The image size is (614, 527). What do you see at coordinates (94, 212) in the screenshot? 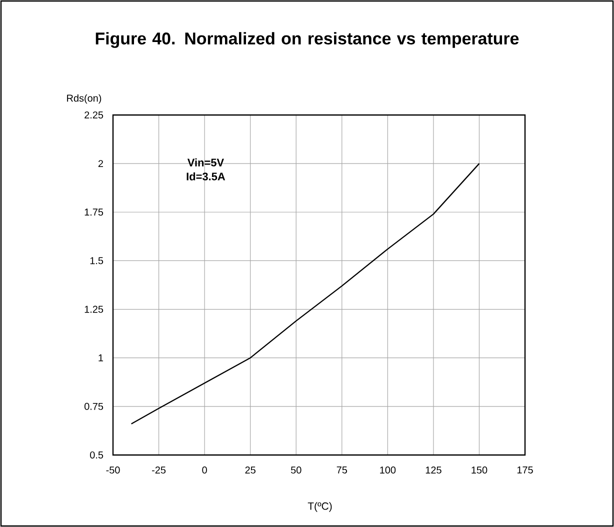
I see `y-tick-label: 1.75` at bounding box center [94, 212].